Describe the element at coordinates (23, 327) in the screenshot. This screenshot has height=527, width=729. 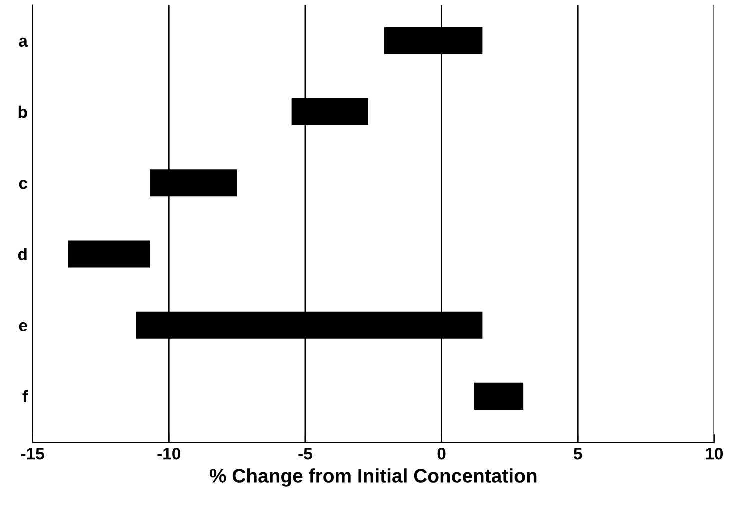
I see `y-tick-label: e` at that location.